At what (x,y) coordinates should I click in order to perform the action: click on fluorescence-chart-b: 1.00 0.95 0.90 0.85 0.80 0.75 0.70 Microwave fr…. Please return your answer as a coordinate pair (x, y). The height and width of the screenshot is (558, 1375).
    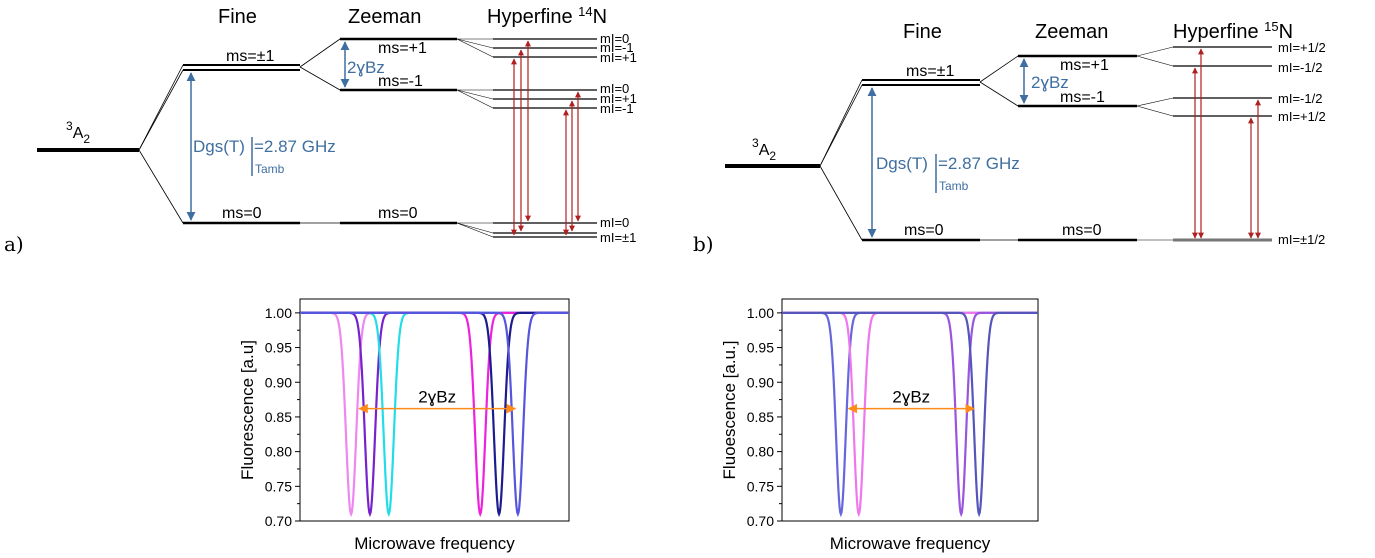
    Looking at the image, I should click on (879, 425).